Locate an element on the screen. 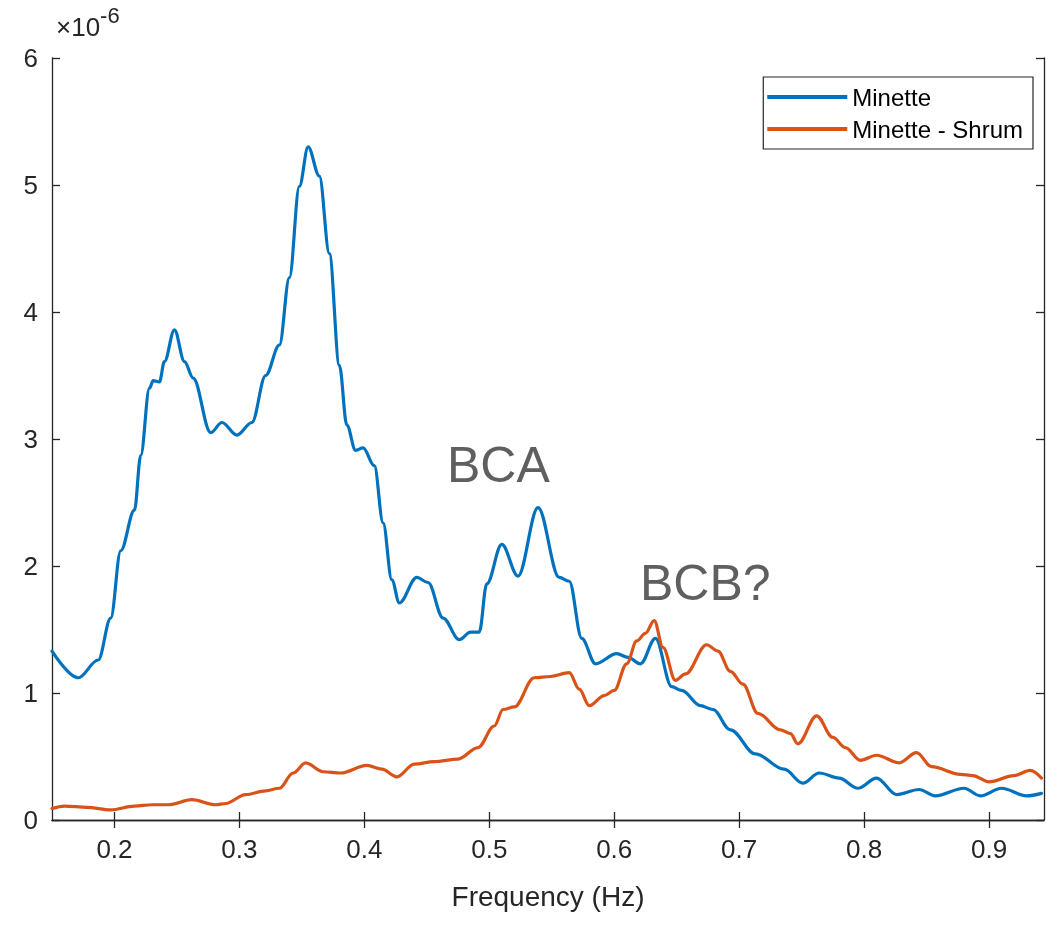 The image size is (1046, 927). annotation: BCA is located at coordinates (499, 465).